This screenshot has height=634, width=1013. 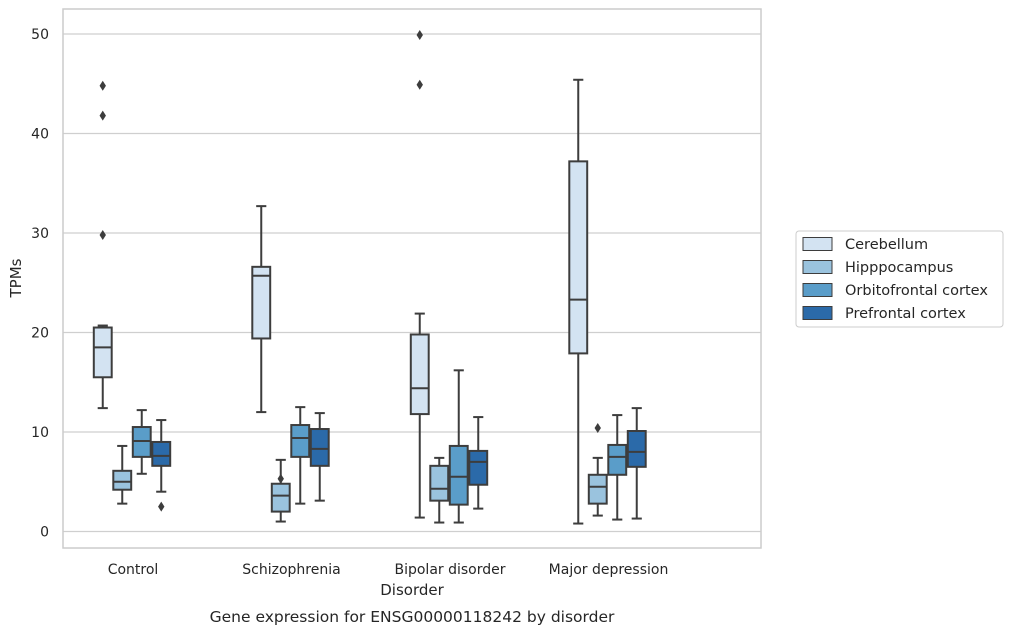 What do you see at coordinates (40, 334) in the screenshot?
I see `y-tick-label: 20` at bounding box center [40, 334].